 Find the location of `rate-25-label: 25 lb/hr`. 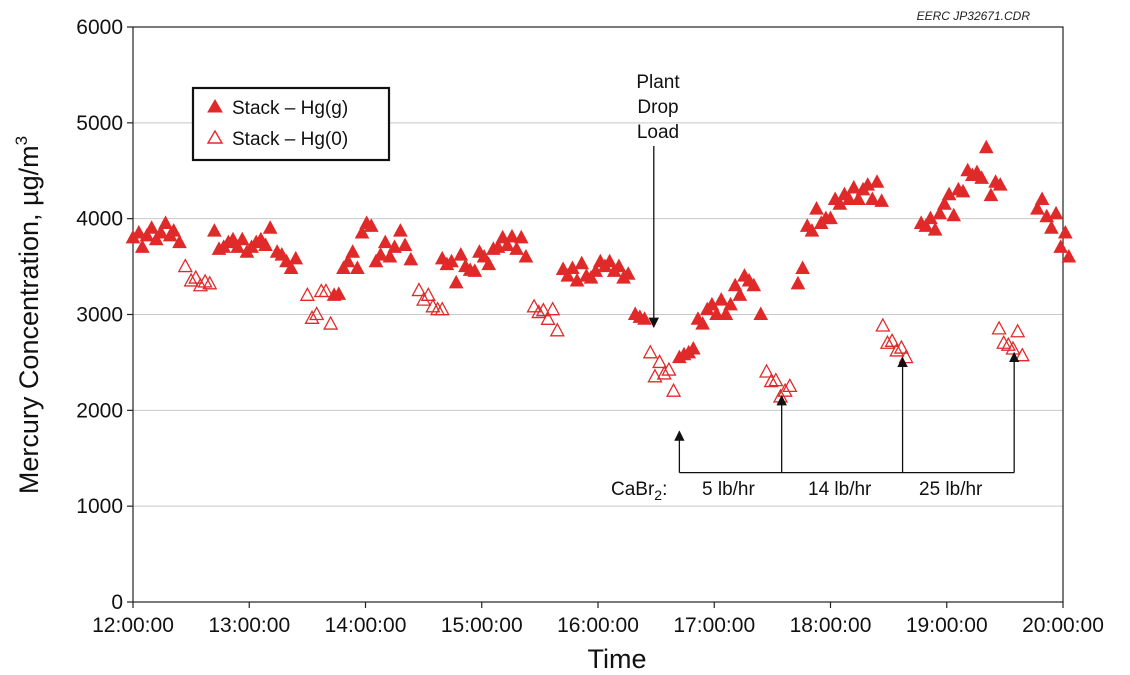

rate-25-label: 25 lb/hr is located at coordinates (951, 489).